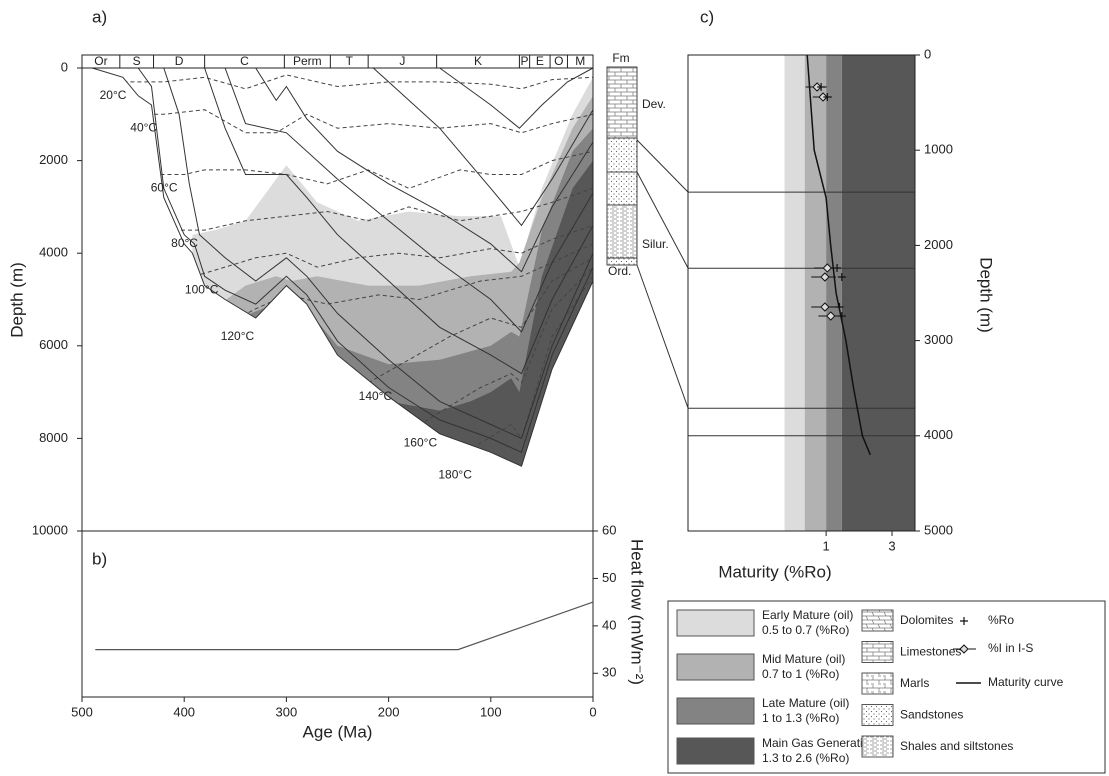 This screenshot has width=1109, height=776. Describe the element at coordinates (609, 624) in the screenshot. I see `y-tick-label: 40` at that location.